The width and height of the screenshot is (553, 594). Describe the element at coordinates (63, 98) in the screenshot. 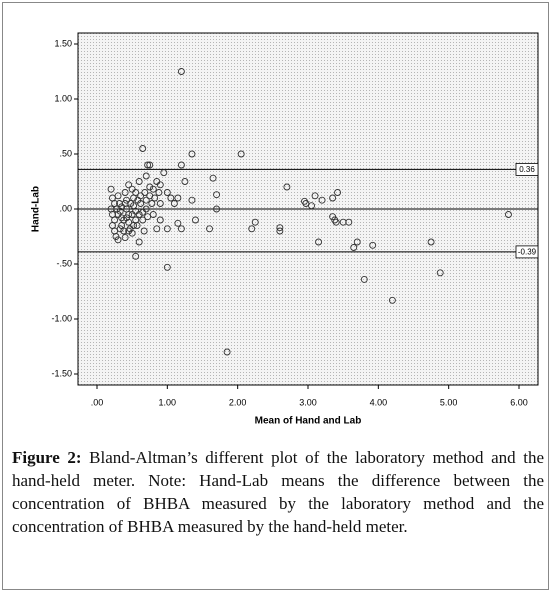

I see `y-tick-label: 1.00` at that location.